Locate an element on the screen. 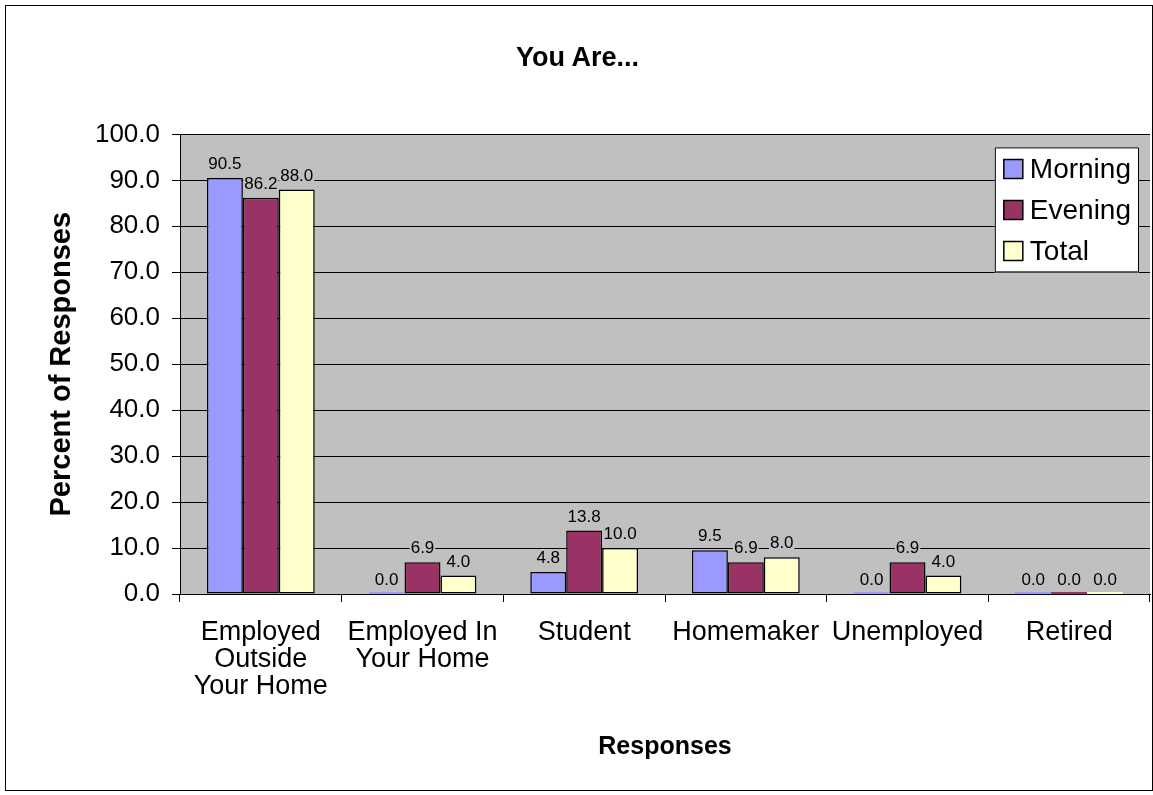 The width and height of the screenshot is (1153, 795). y-tick-label: 10.0 is located at coordinates (134, 546).